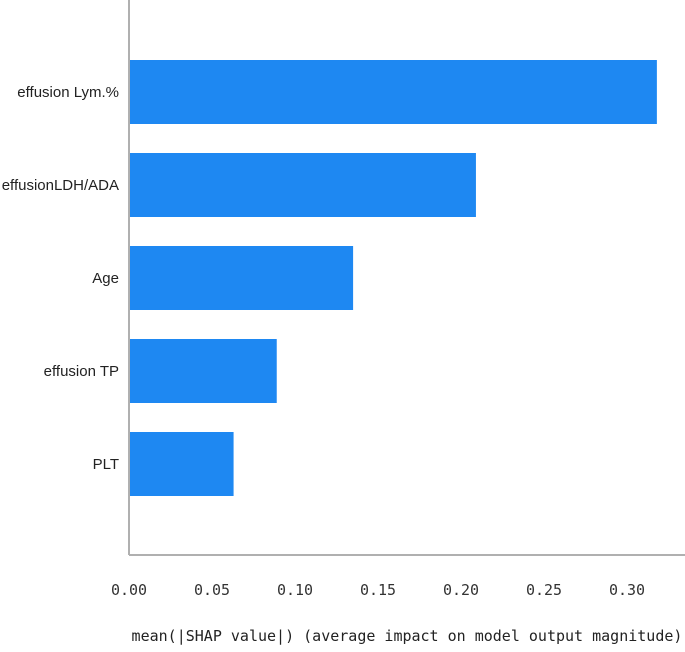  Describe the element at coordinates (106, 464) in the screenshot. I see `category-label-4: PLT` at that location.